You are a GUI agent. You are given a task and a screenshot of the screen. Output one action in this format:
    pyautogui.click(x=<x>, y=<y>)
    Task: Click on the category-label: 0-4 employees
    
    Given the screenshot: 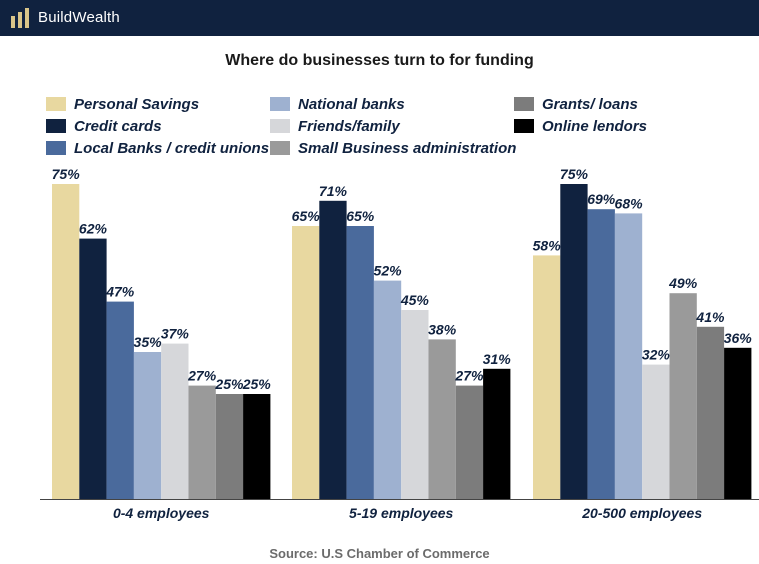 What is the action you would take?
    pyautogui.click(x=161, y=513)
    